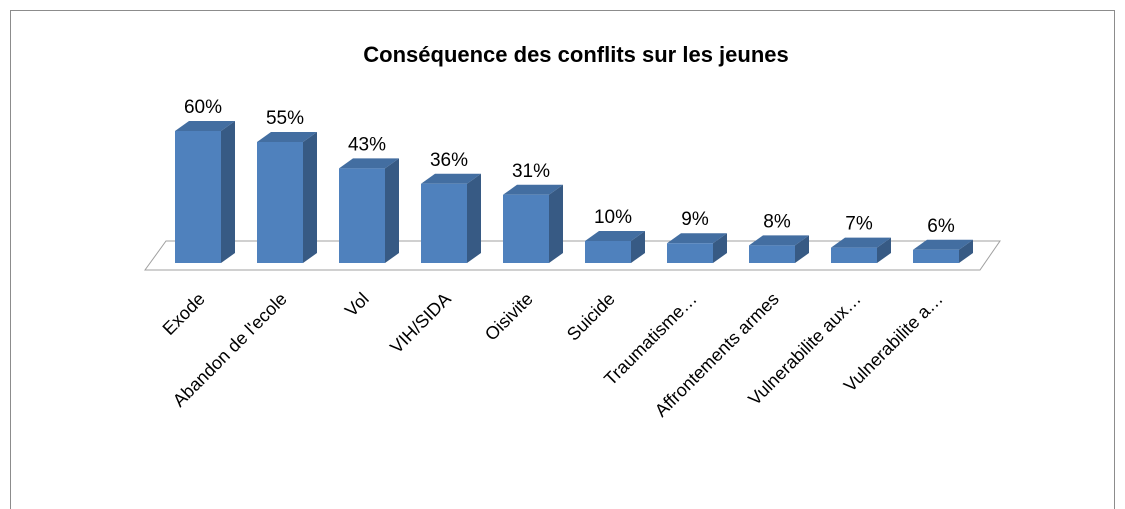 Image resolution: width=1125 pixels, height=509 pixels. What do you see at coordinates (613, 217) in the screenshot?
I see `value-label: 10%` at bounding box center [613, 217].